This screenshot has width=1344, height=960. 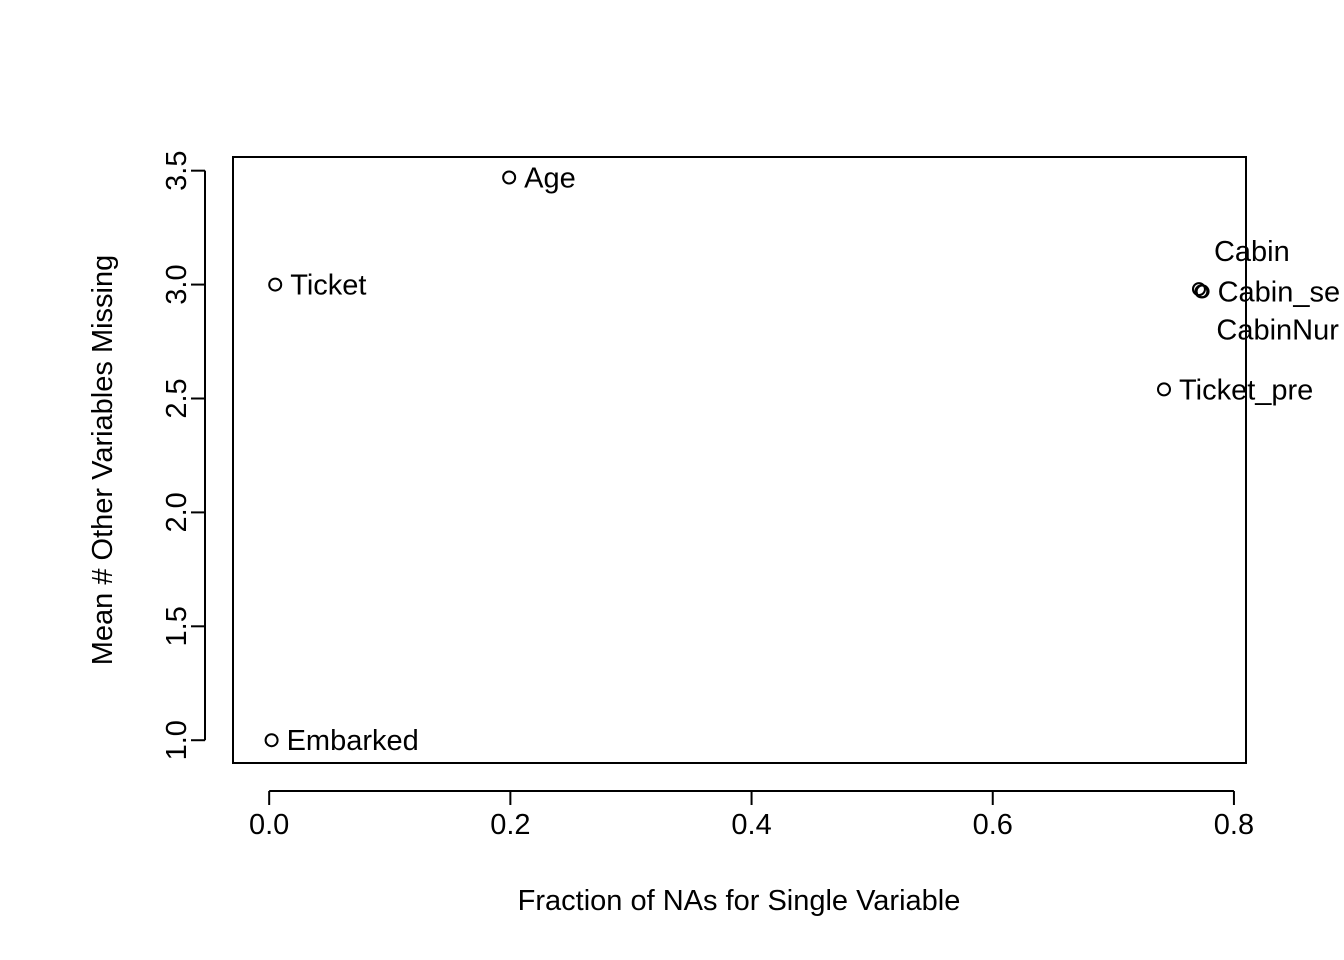 What do you see at coordinates (103, 460) in the screenshot?
I see `y-axis-title: Mean # Other Variables Missing` at bounding box center [103, 460].